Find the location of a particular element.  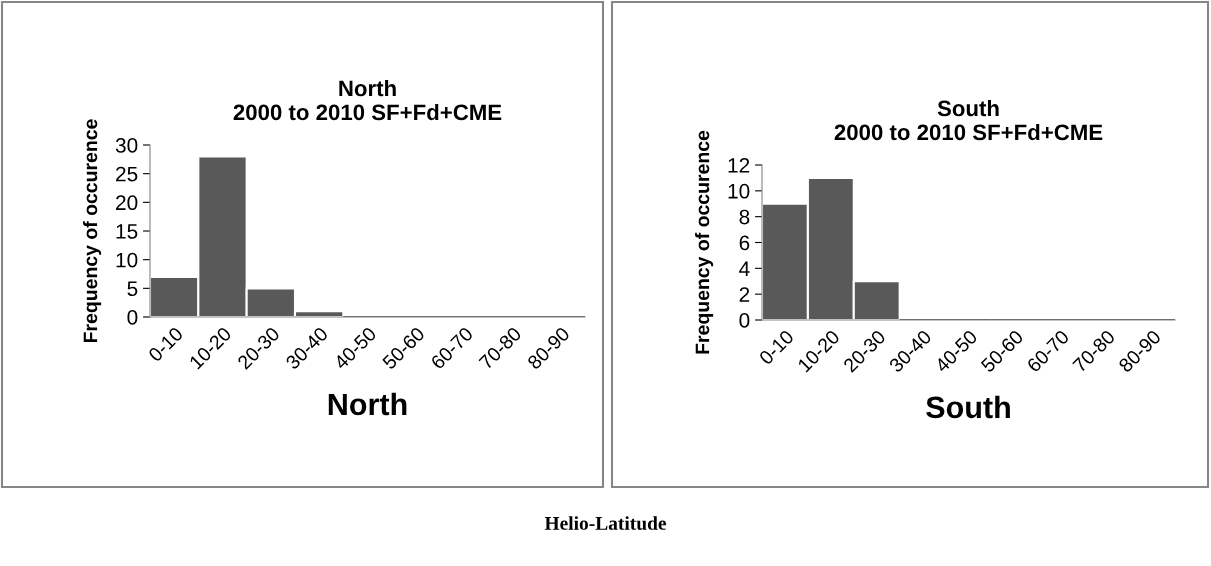

y-tick-label: 12 is located at coordinates (739, 165).